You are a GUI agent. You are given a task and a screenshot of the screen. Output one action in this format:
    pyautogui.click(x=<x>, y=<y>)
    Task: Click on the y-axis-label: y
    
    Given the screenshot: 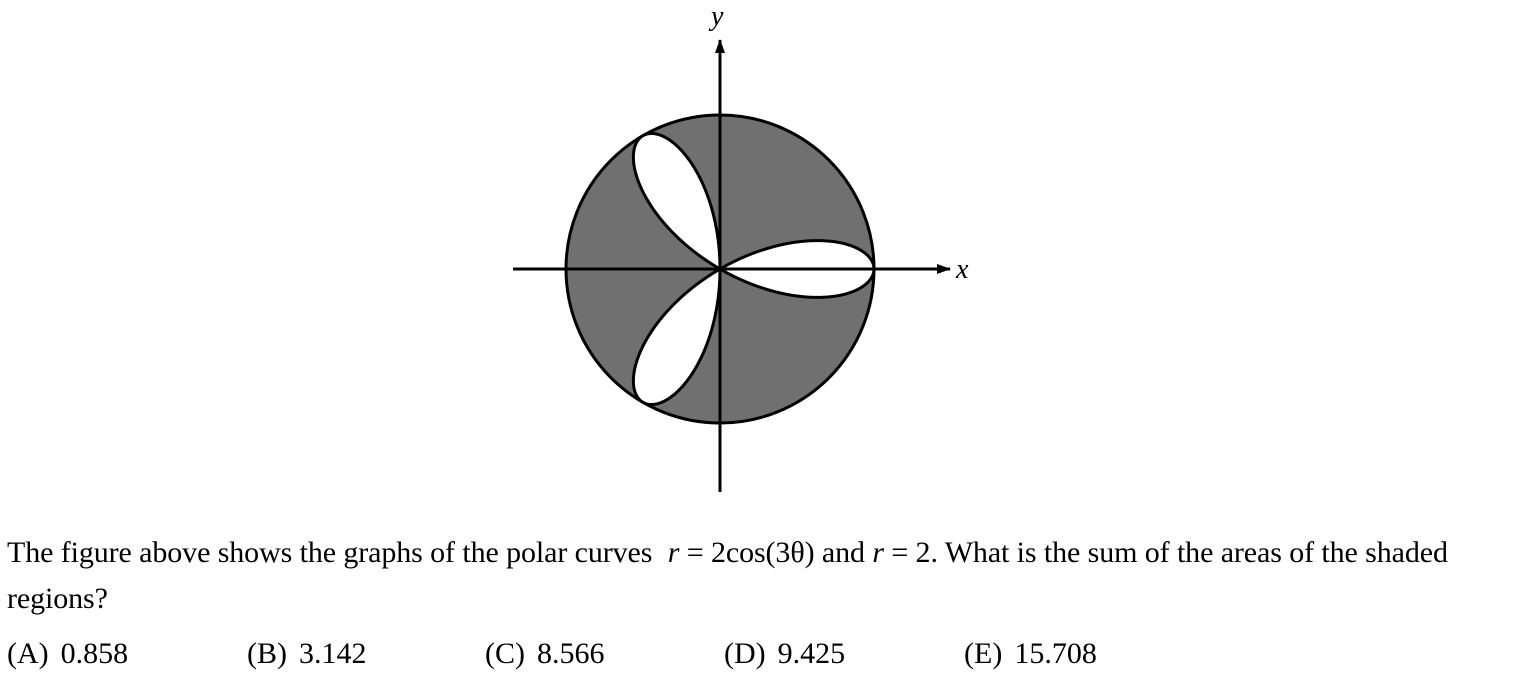 What is the action you would take?
    pyautogui.click(x=716, y=16)
    